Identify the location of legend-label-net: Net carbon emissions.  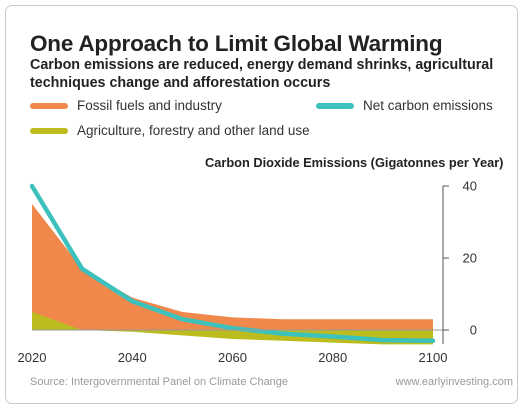
(428, 105).